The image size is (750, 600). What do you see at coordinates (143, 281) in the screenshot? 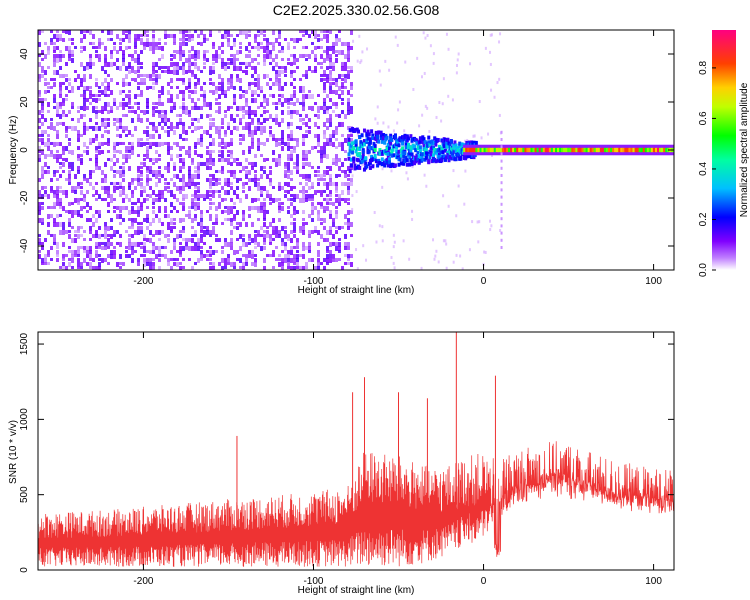
I see `heatmap-x-tick-label: -200` at bounding box center [143, 281].